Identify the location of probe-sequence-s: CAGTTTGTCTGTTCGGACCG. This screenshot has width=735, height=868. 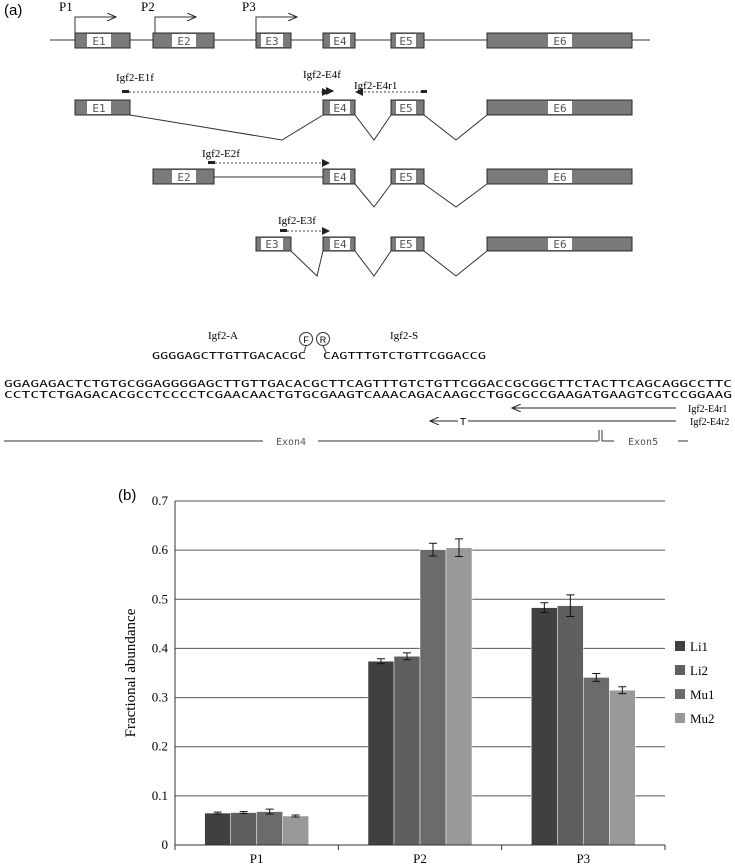
(404, 356).